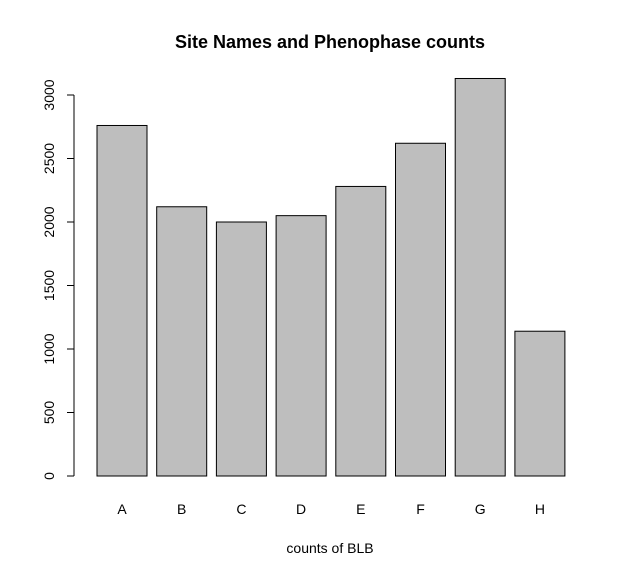 This screenshot has width=623, height=577. I want to click on y-axis-ticks: 0 500 1000 1500 2000 2500 3000, so click(57, 279).